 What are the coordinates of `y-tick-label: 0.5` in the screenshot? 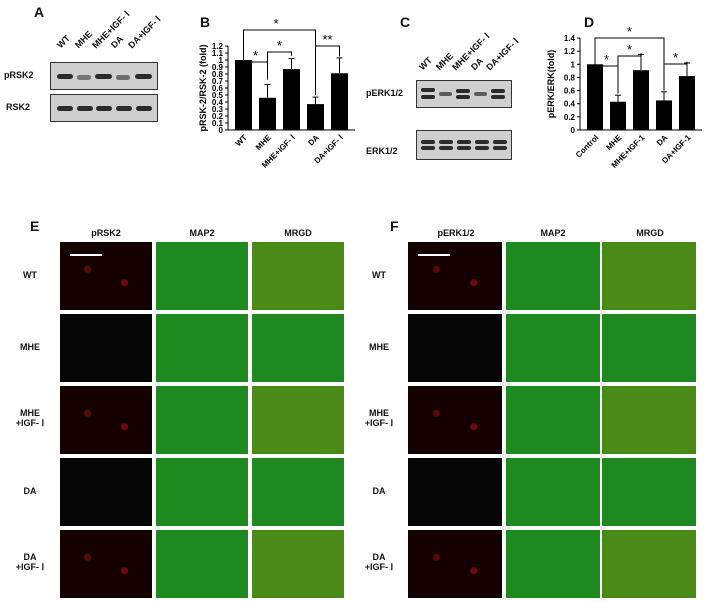 It's located at (218, 95).